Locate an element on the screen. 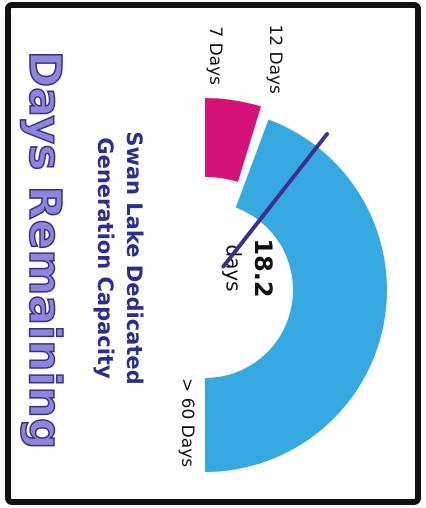 This screenshot has height=508, width=426. gauge-band is located at coordinates (233, 140).